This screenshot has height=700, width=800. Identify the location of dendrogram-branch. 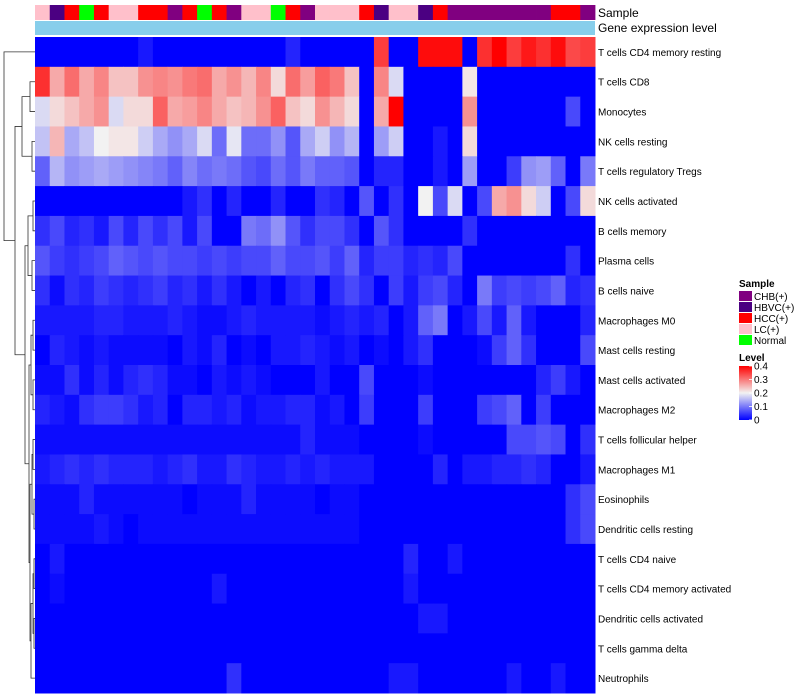
(19, 241).